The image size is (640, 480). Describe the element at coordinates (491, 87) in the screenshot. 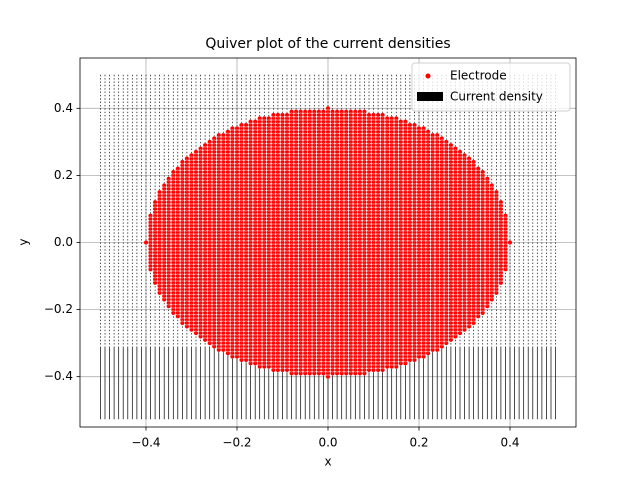

I see `legend-box` at that location.